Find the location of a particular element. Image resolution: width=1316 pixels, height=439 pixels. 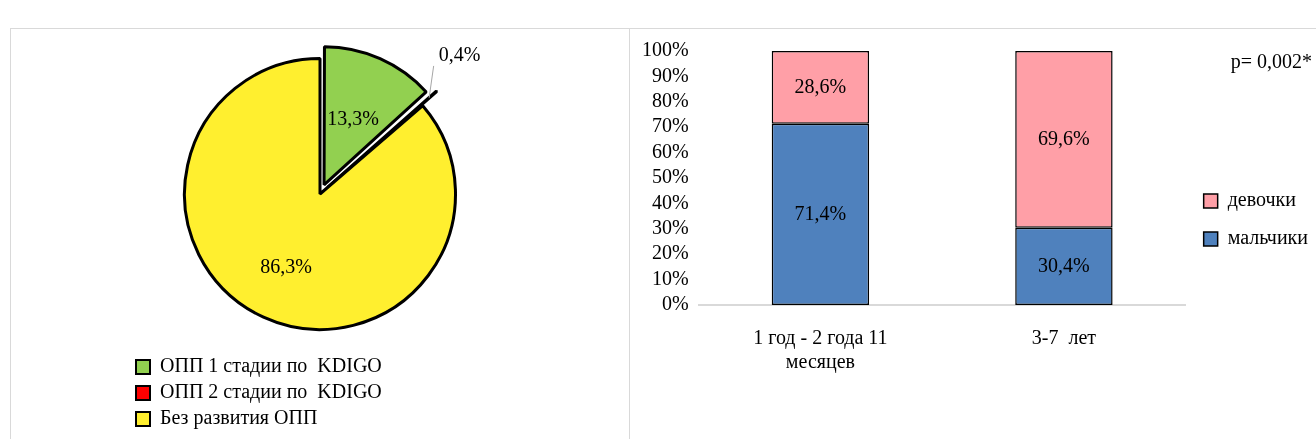

data-label: 13,3% is located at coordinates (353, 117).